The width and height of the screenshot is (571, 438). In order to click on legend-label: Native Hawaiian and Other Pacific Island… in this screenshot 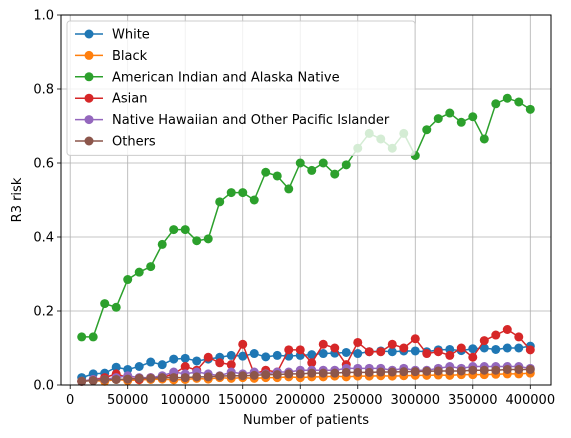, I will do `click(251, 120)`.